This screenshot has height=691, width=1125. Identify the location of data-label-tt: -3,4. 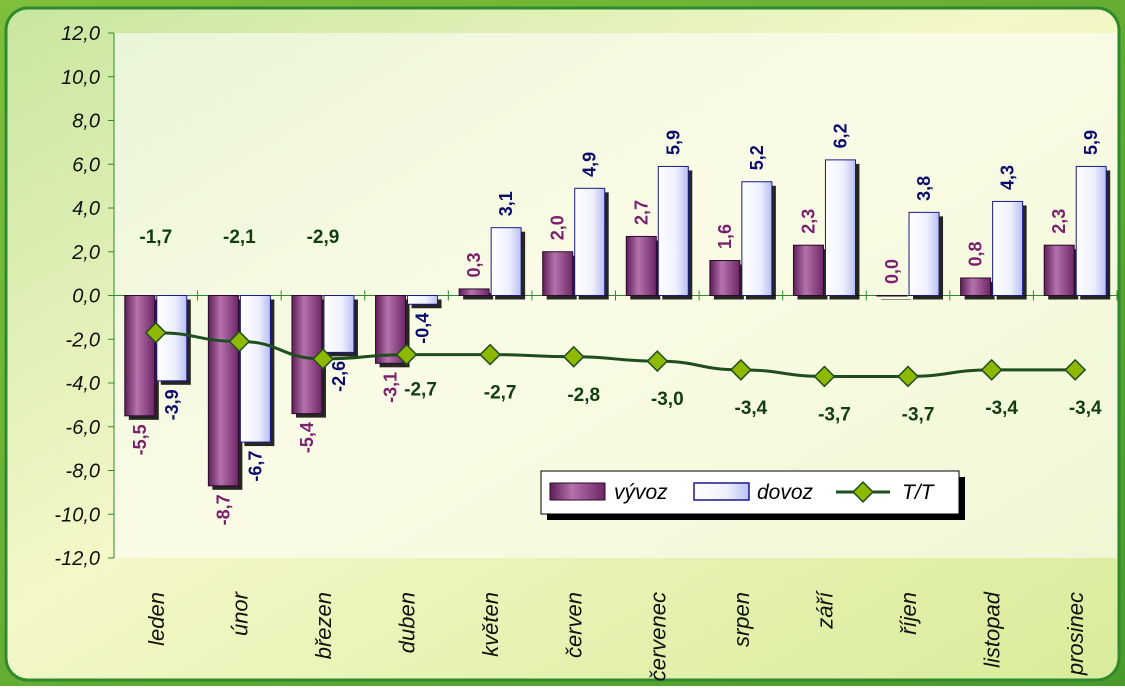
(1001, 408).